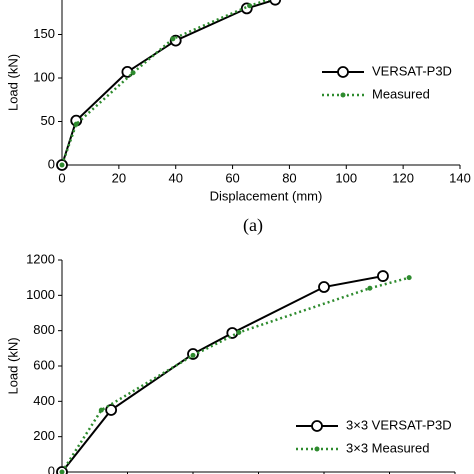 The width and height of the screenshot is (474, 474). I want to click on y-tick-label: 100, so click(44, 76).